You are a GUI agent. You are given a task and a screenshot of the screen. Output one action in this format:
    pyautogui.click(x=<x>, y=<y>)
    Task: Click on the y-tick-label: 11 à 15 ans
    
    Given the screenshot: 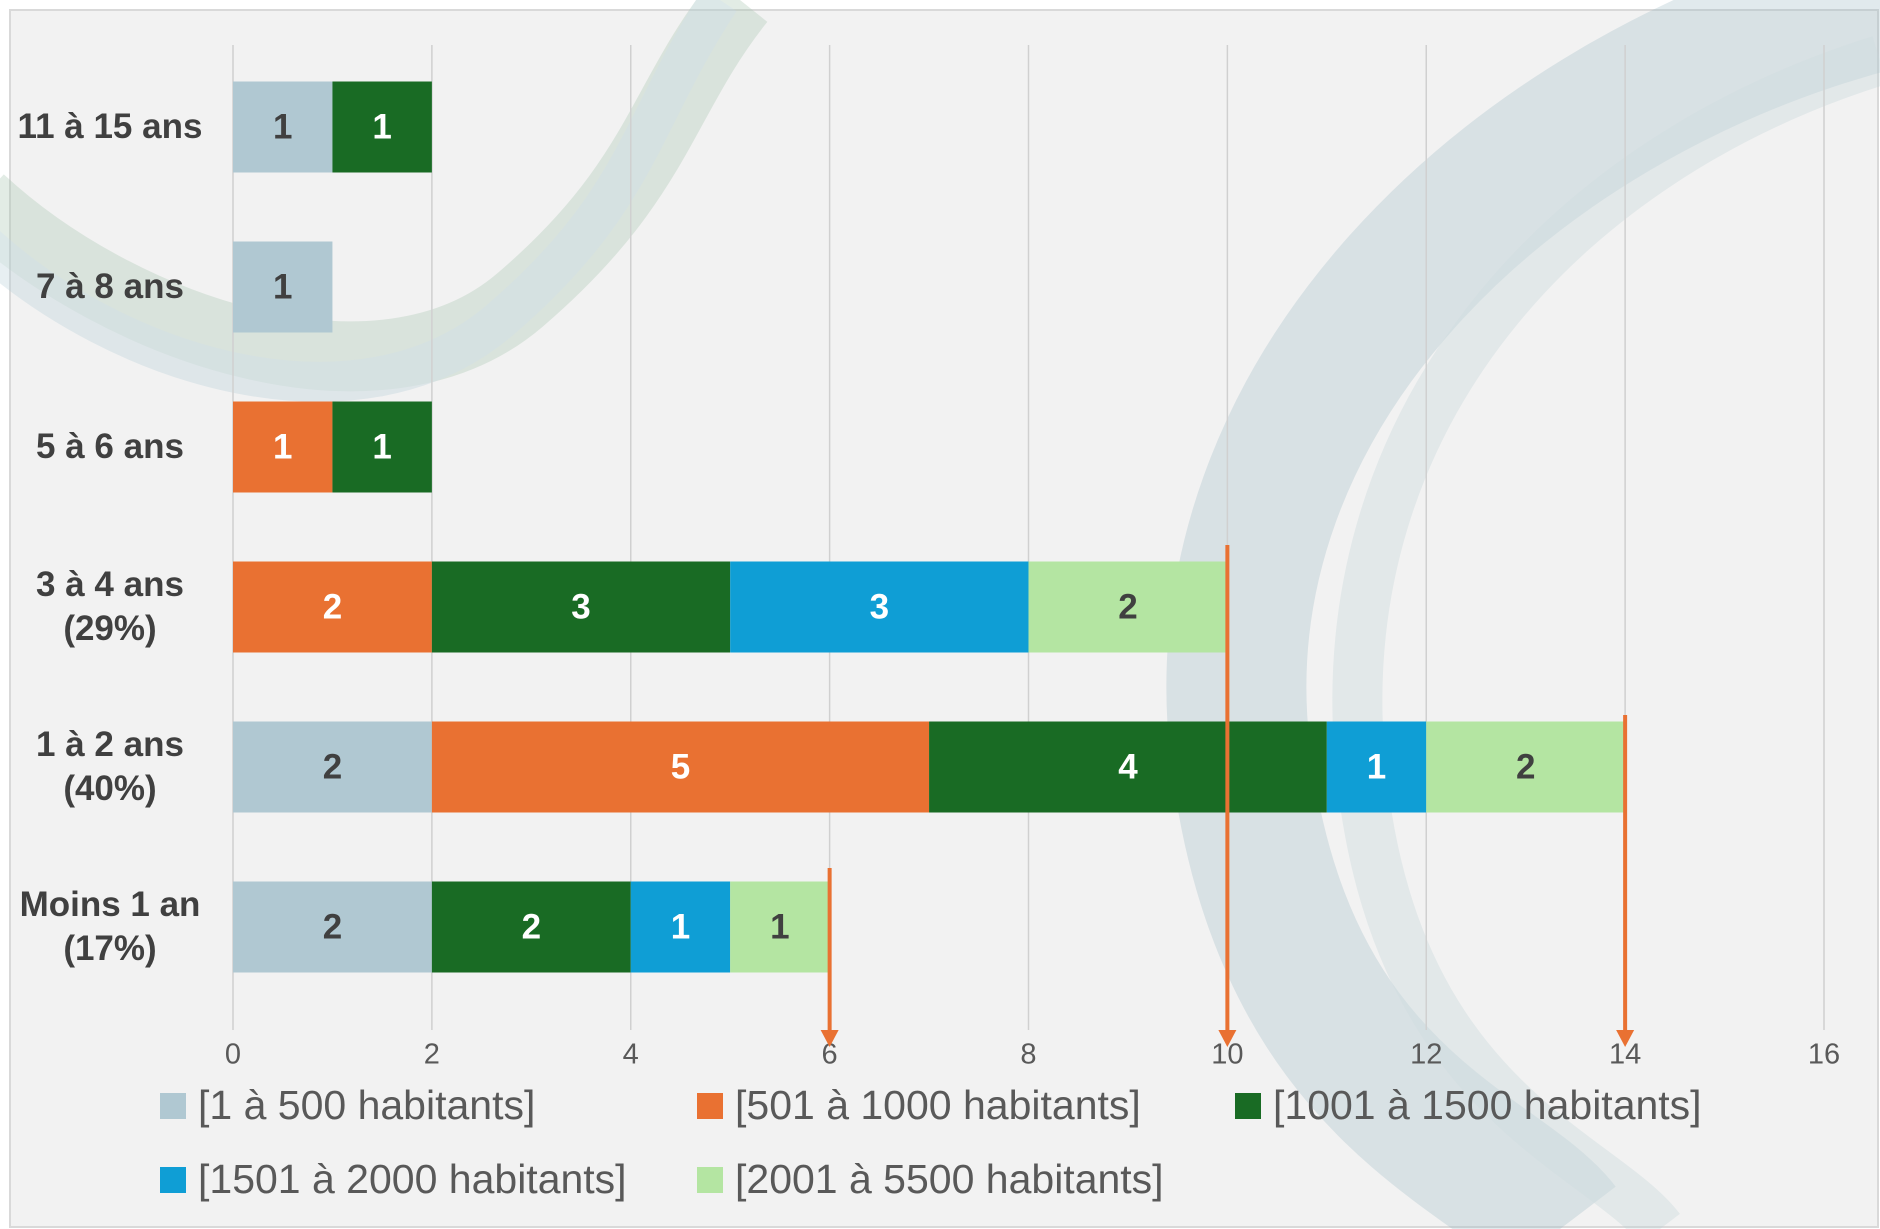 What is the action you would take?
    pyautogui.click(x=110, y=127)
    